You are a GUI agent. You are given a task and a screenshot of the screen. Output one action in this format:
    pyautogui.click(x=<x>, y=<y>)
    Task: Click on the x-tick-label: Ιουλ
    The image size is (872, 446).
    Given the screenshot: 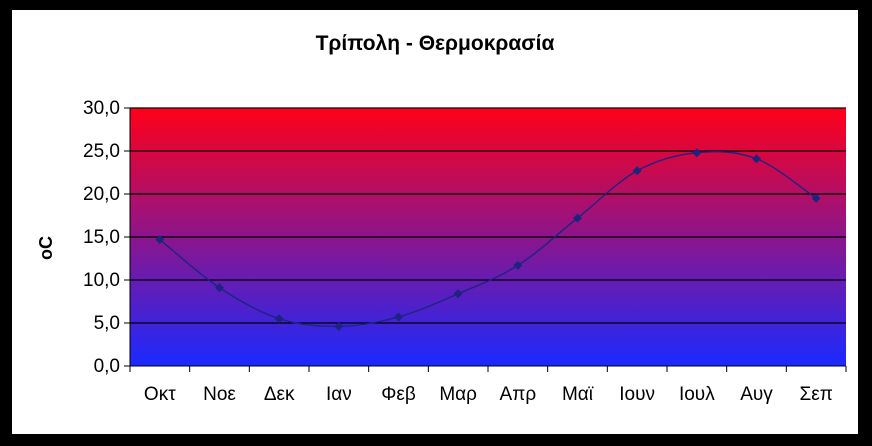 What is the action you would take?
    pyautogui.click(x=697, y=394)
    